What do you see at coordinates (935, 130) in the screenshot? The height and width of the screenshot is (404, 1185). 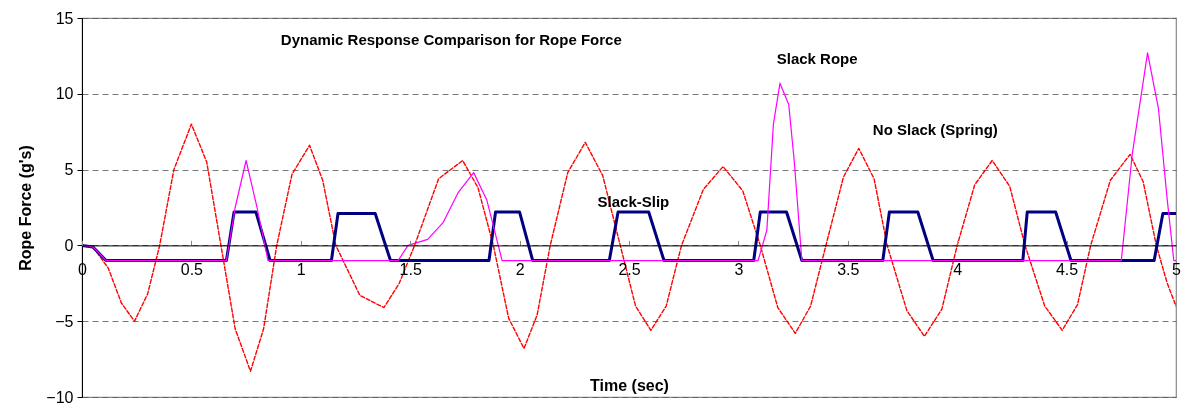 I see `series-label: No Slack (Spring)` at bounding box center [935, 130].